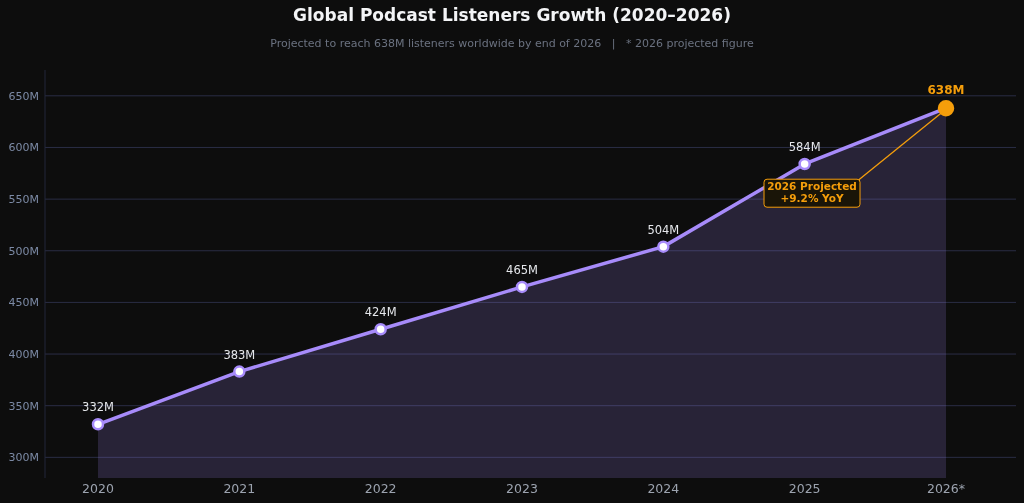  I want to click on x-tick-label: 2021, so click(239, 488).